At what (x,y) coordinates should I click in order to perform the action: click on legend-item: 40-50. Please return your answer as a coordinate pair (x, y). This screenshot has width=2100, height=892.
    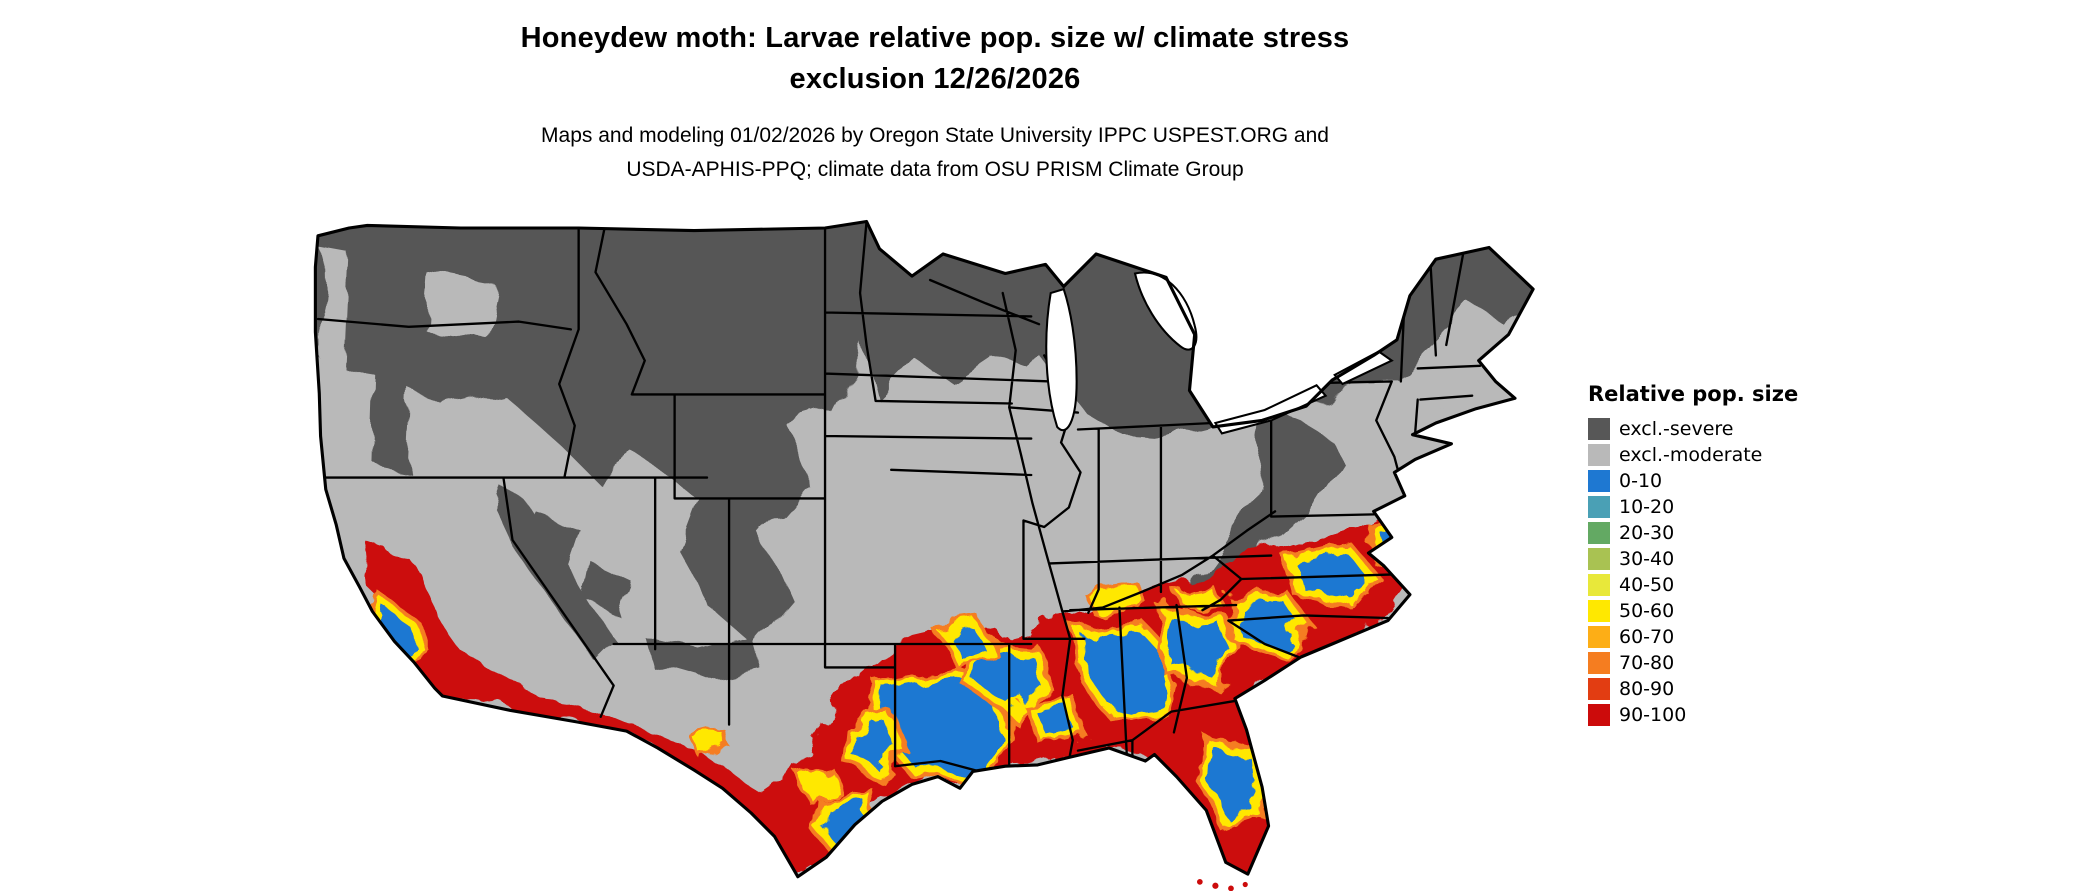
    Looking at the image, I should click on (1693, 585).